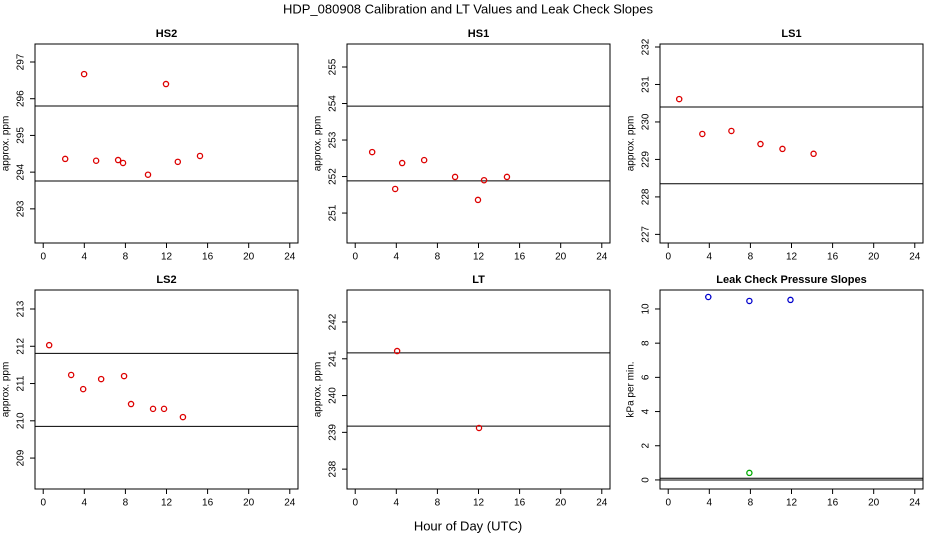 Image resolution: width=936 pixels, height=540 pixels. I want to click on y-tick-label: 228, so click(646, 196).